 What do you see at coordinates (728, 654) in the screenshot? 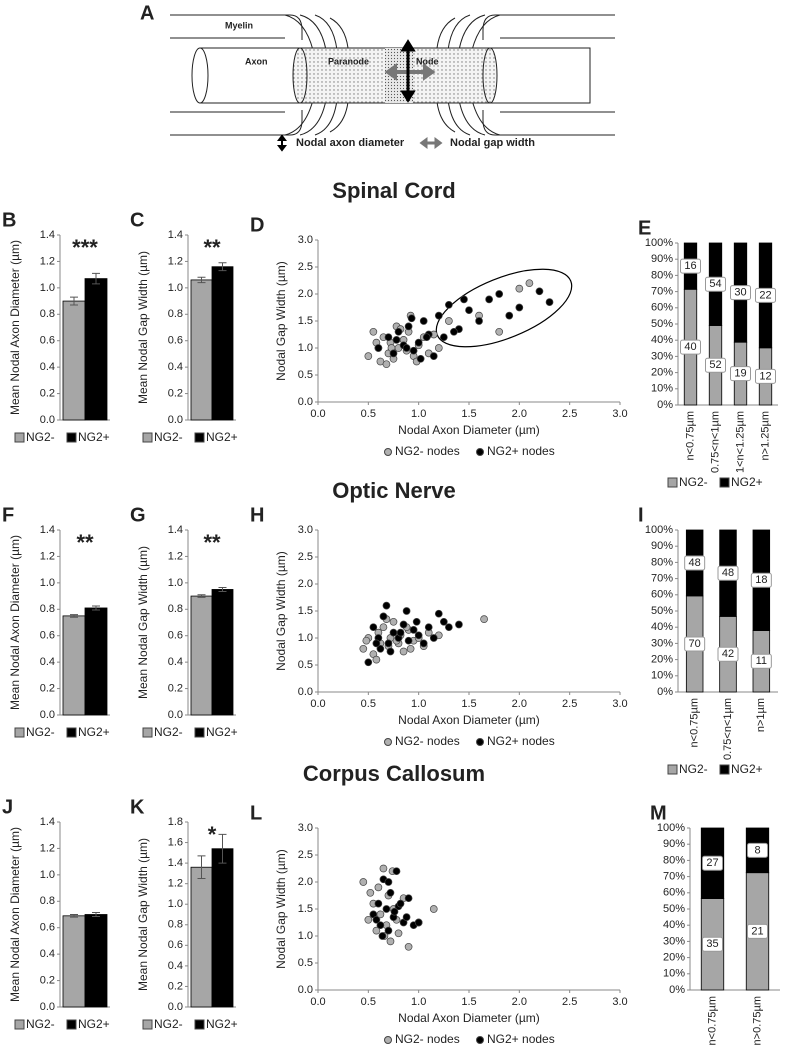
I see `value-label: 42` at bounding box center [728, 654].